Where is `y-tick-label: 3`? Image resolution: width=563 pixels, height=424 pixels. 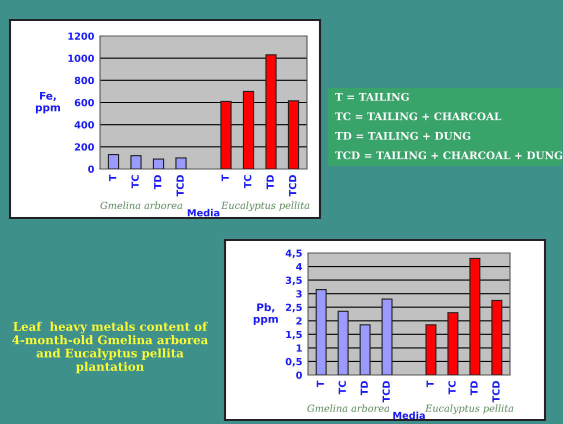
y-tick-label: 3 is located at coordinates (299, 294).